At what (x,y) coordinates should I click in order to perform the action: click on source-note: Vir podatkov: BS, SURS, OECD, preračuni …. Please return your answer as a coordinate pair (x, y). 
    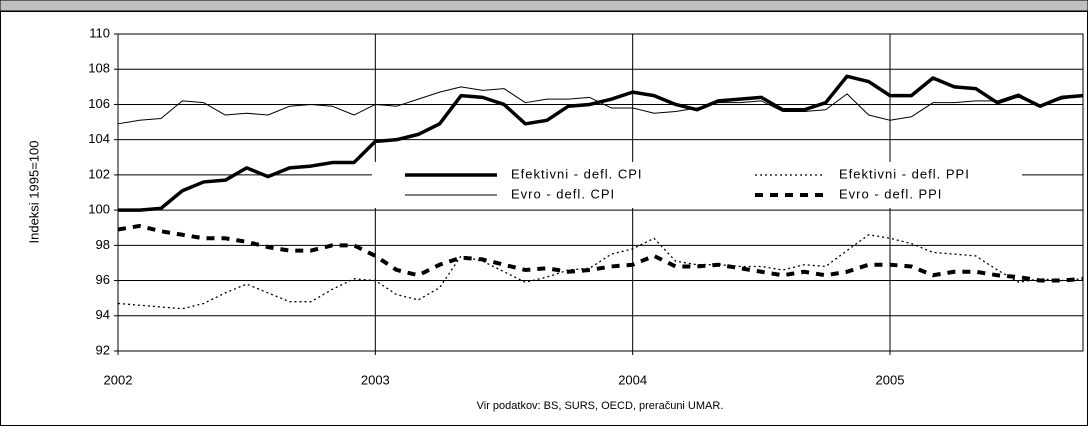
    Looking at the image, I should click on (600, 406).